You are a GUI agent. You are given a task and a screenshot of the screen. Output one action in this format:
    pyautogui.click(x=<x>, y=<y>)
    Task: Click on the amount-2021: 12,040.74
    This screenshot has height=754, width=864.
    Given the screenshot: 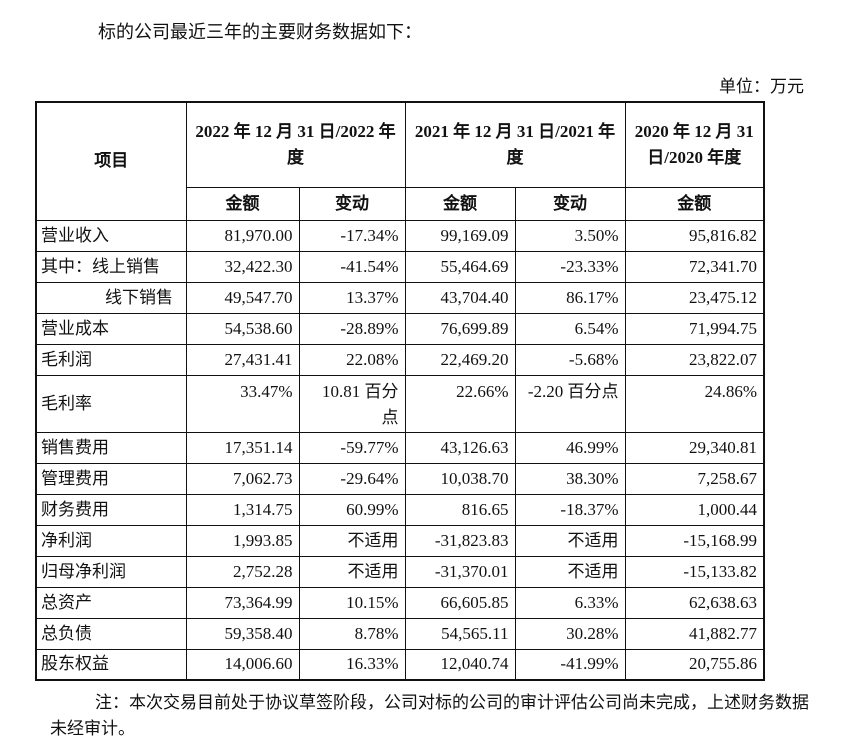 What is the action you would take?
    pyautogui.click(x=460, y=664)
    